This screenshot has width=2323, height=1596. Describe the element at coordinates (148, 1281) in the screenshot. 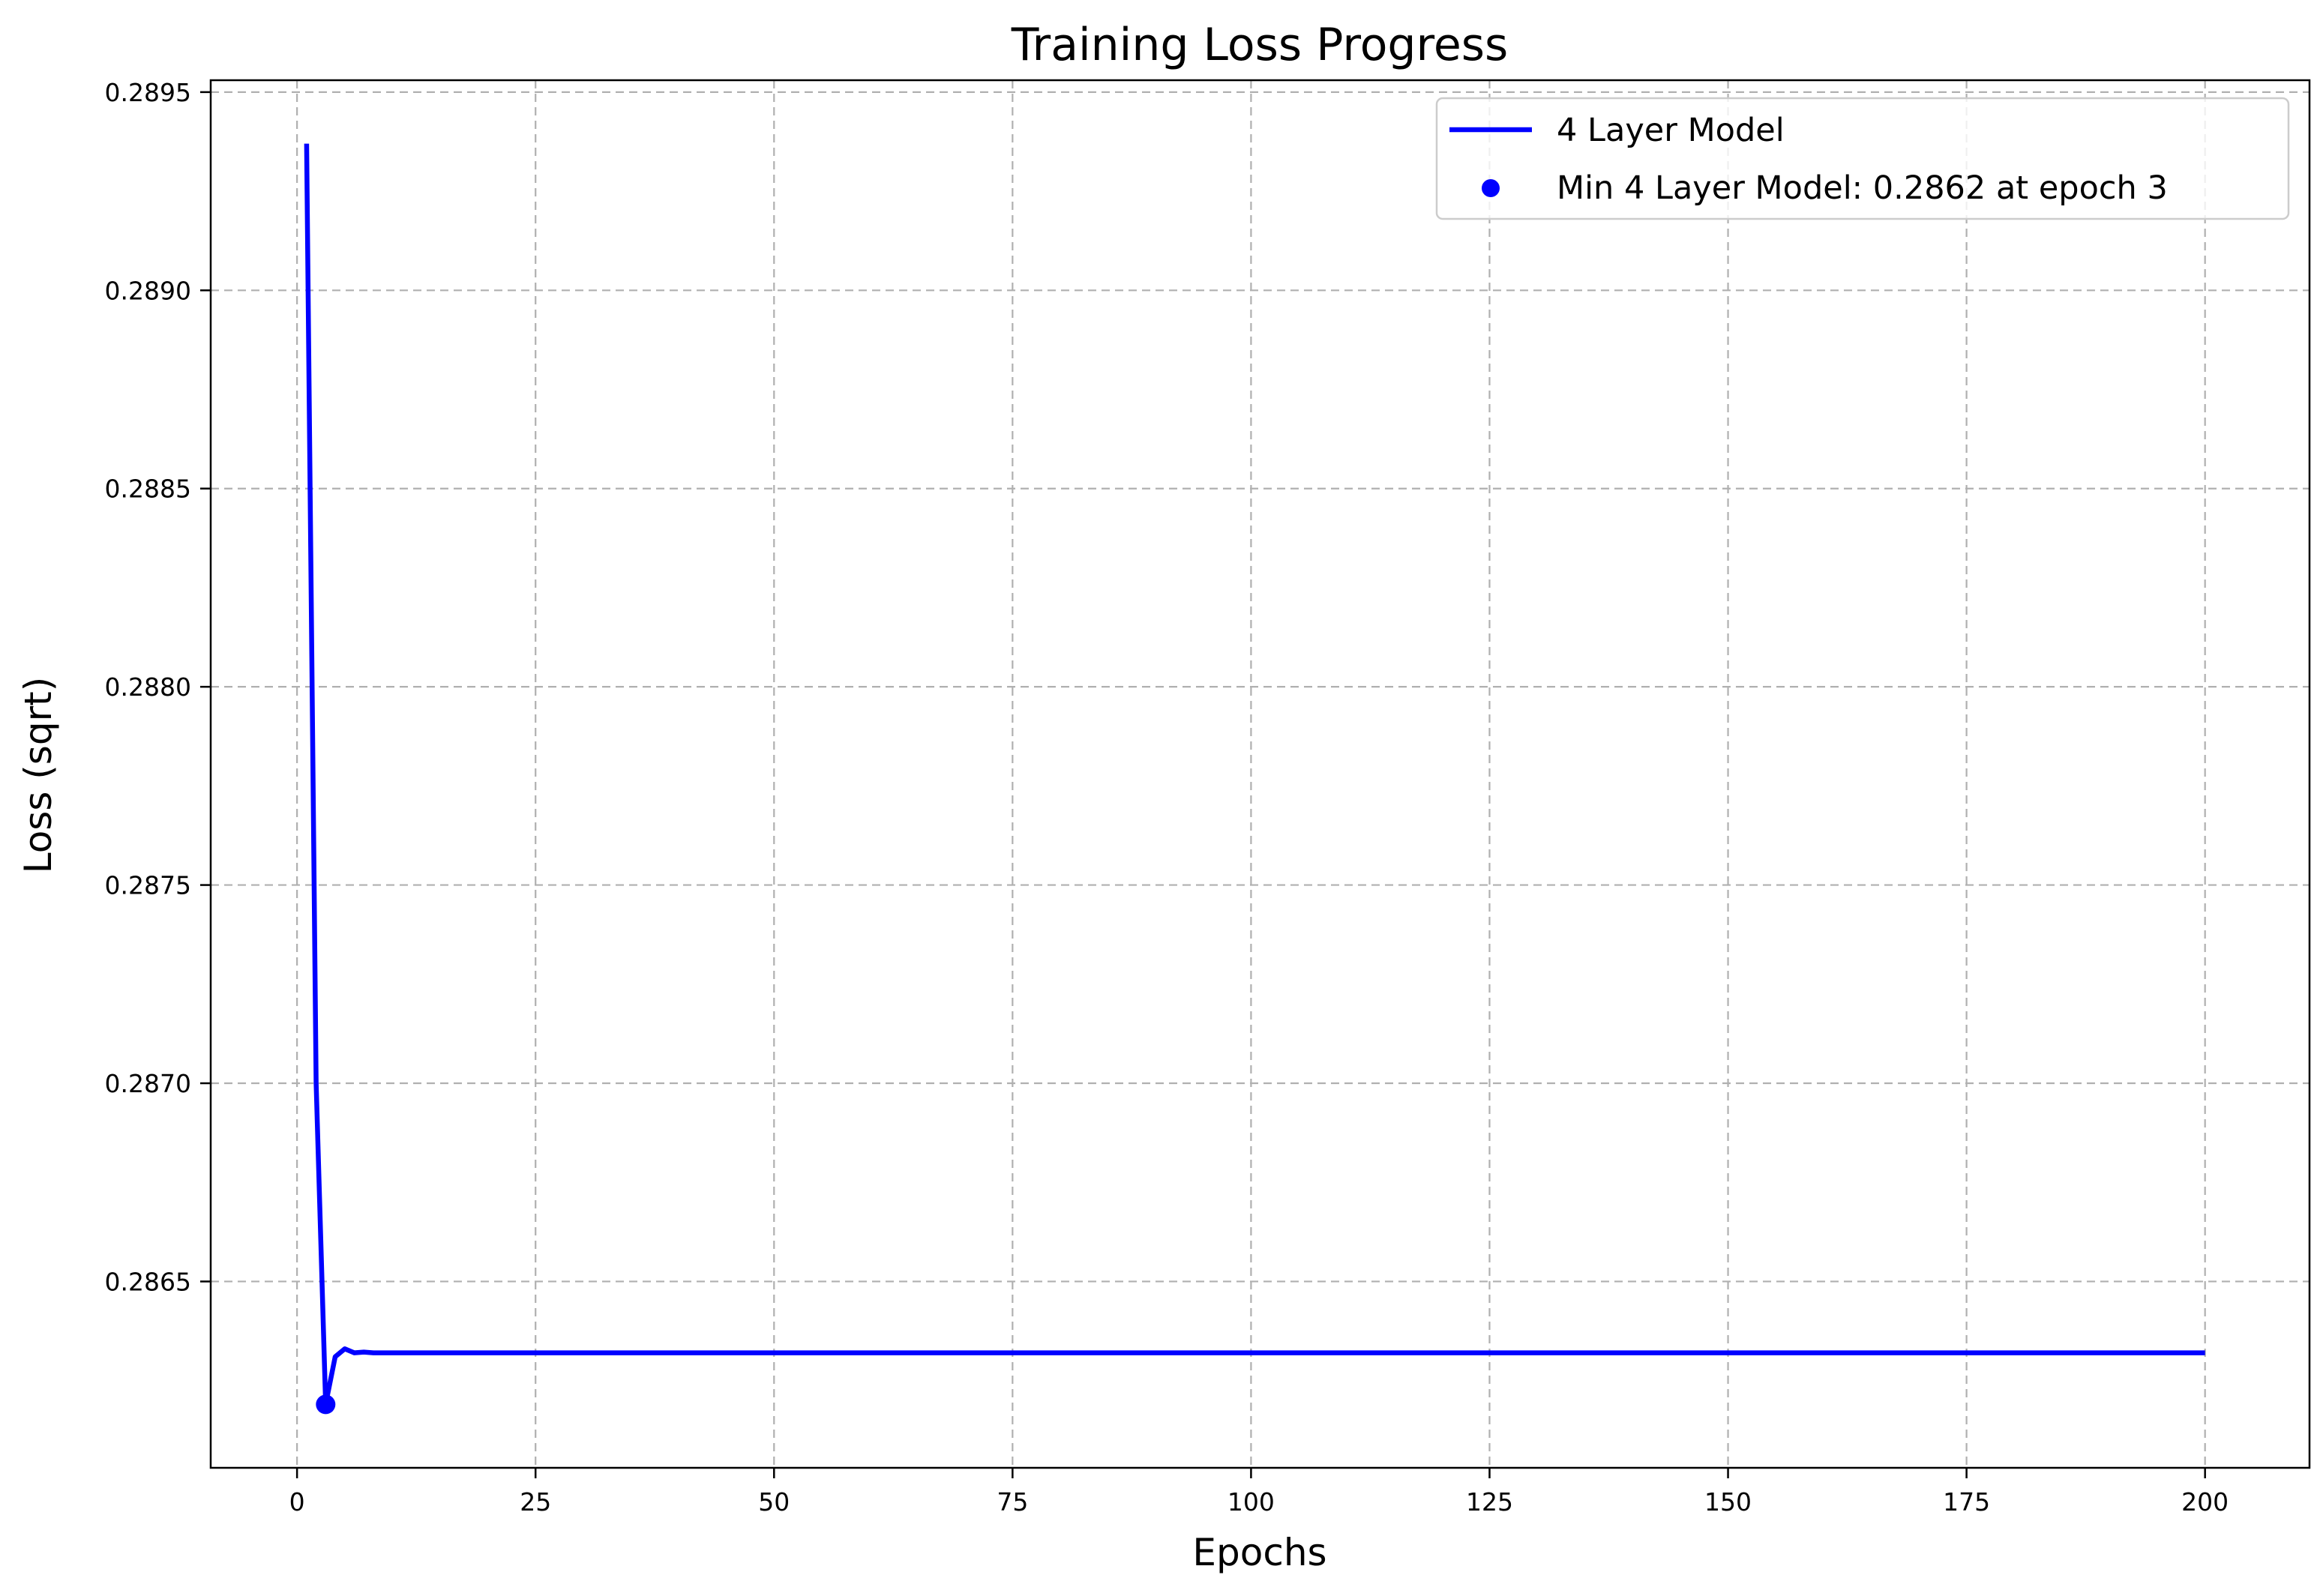

I see `y-tick-label: 0.2865` at that location.